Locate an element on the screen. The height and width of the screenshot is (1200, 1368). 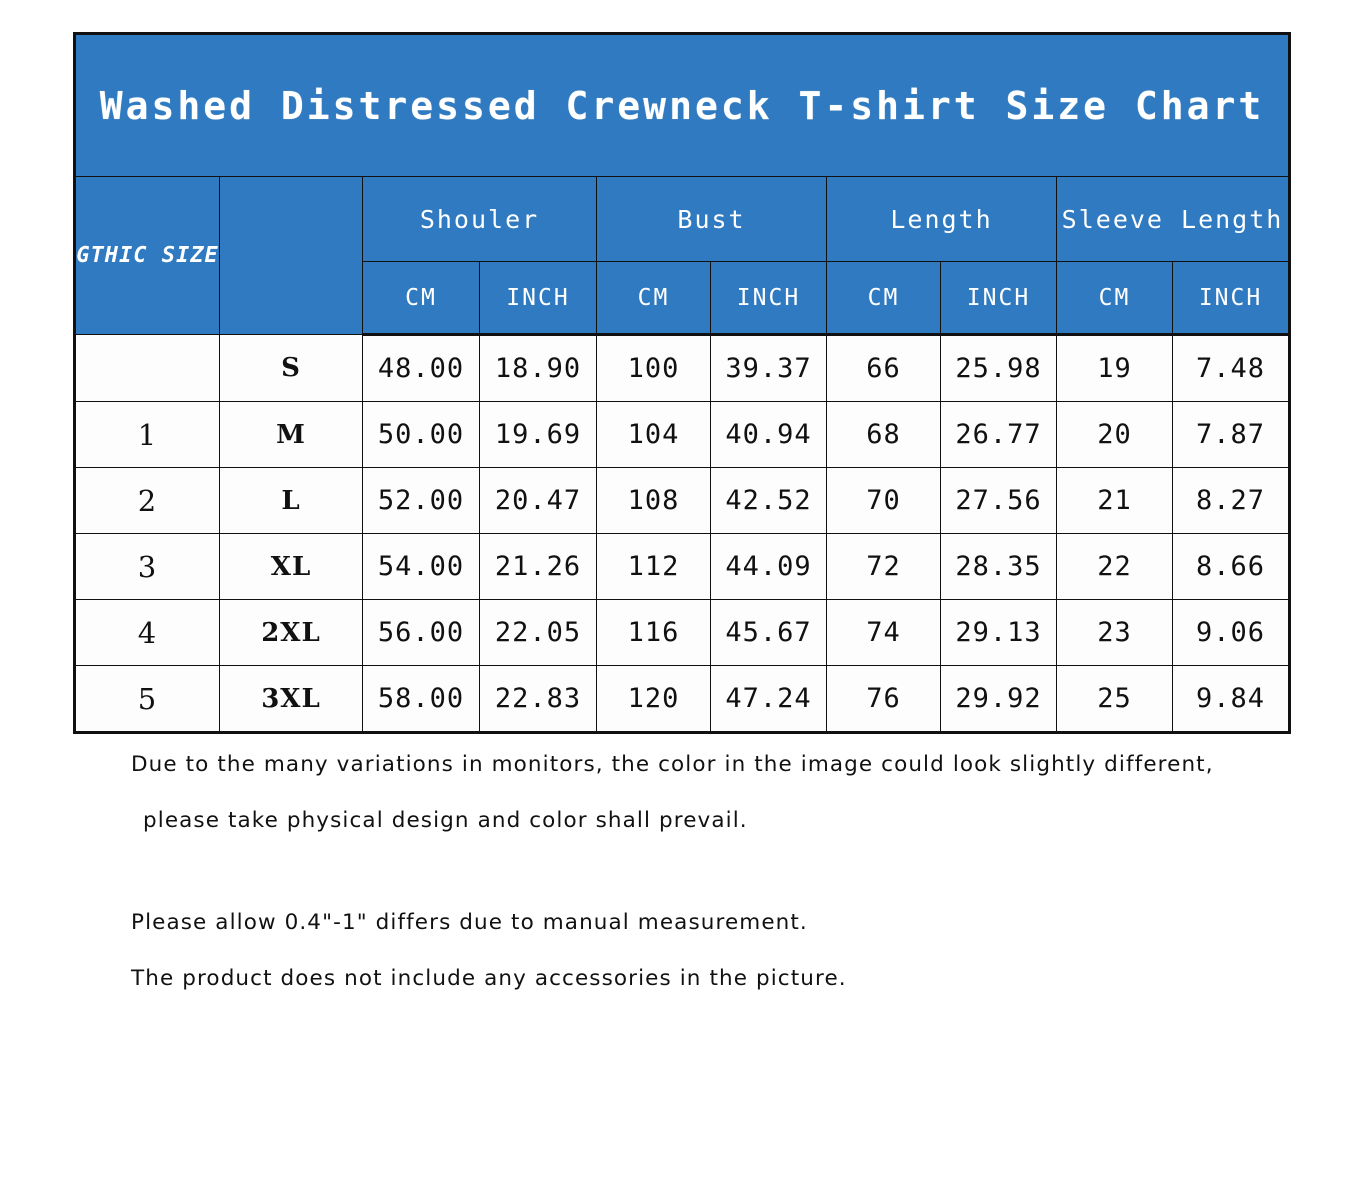
row-index: 3 is located at coordinates (147, 566).